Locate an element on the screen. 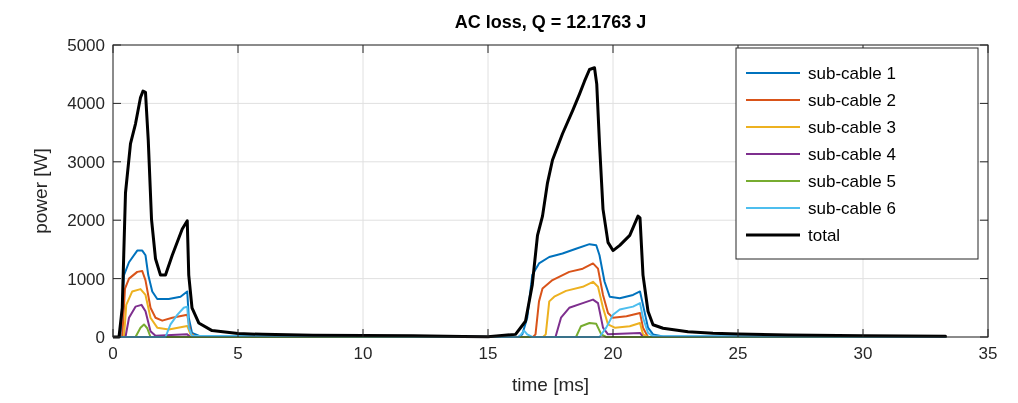 The width and height of the screenshot is (1018, 403). x-tick-label: 25 is located at coordinates (738, 353).